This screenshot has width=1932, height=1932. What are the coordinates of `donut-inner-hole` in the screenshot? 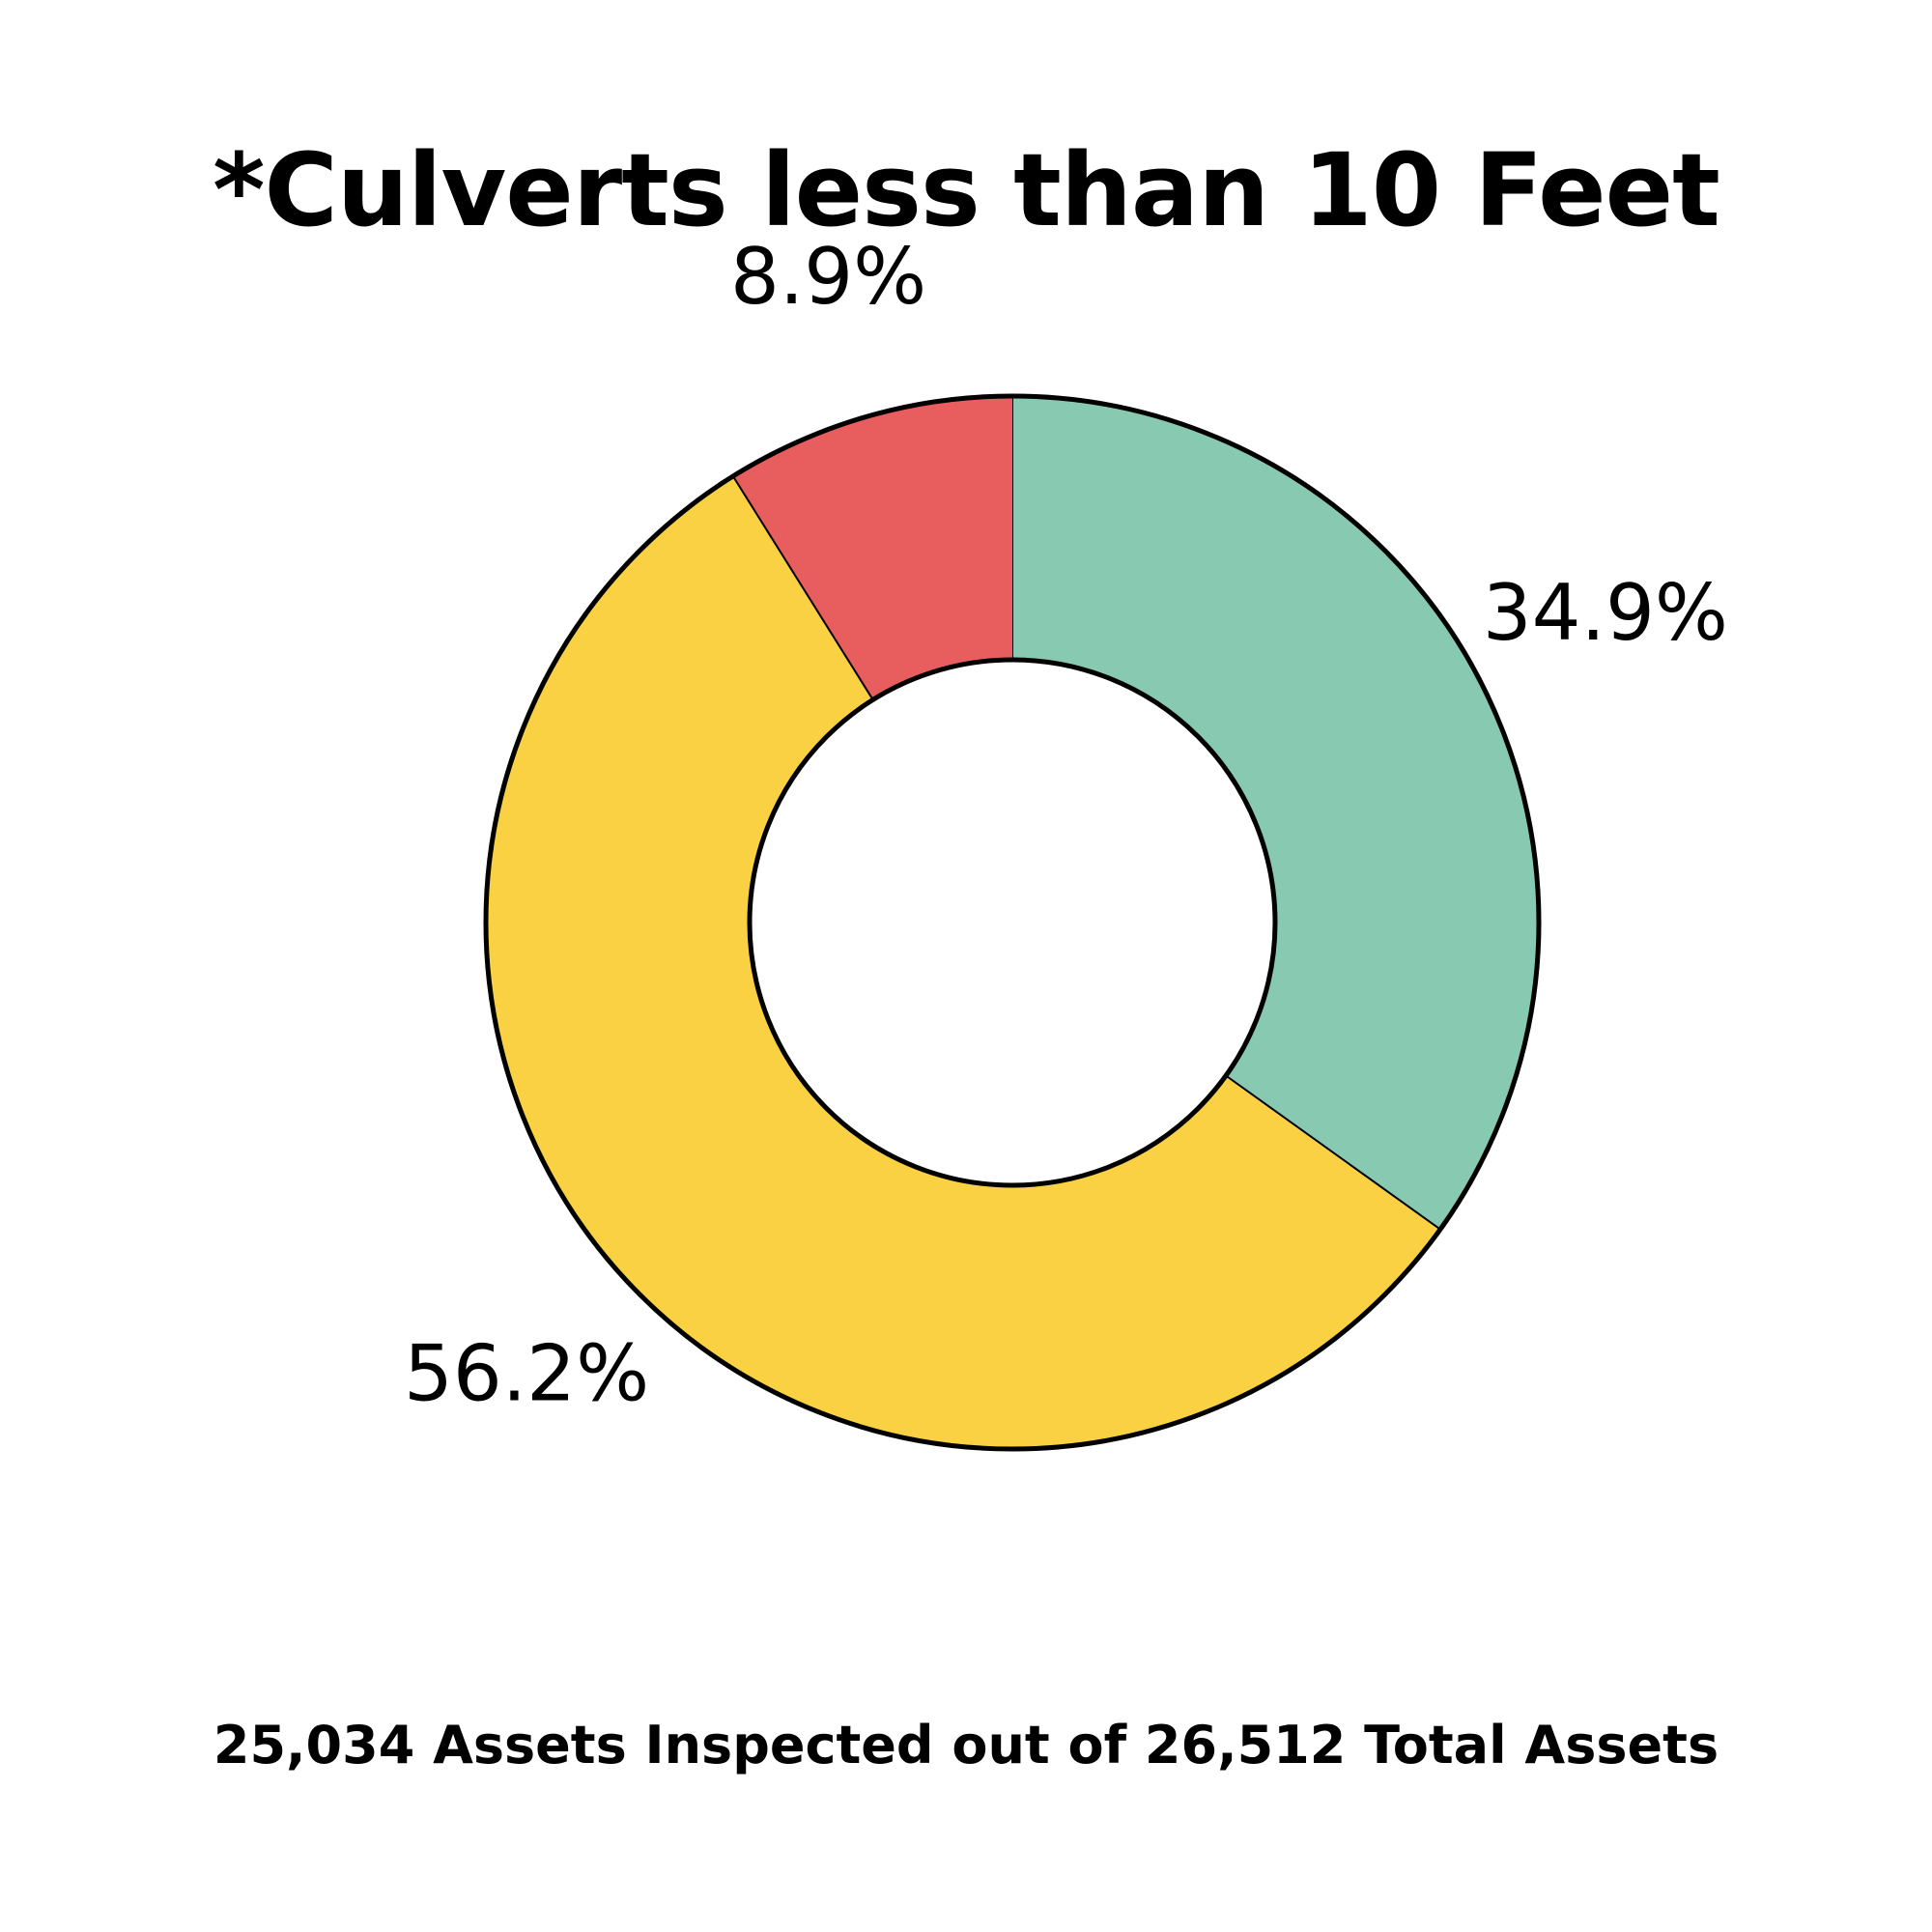 It's located at (1012, 922).